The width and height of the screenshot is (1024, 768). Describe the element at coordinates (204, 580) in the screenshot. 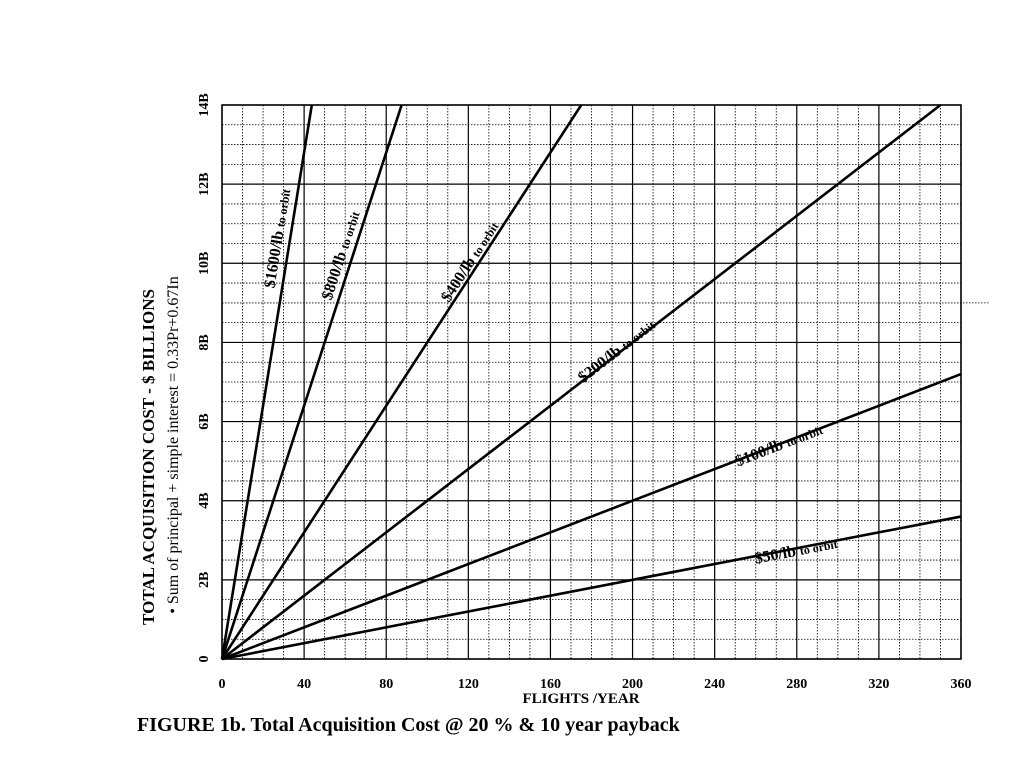

I see `y-tick-label: 2B` at that location.